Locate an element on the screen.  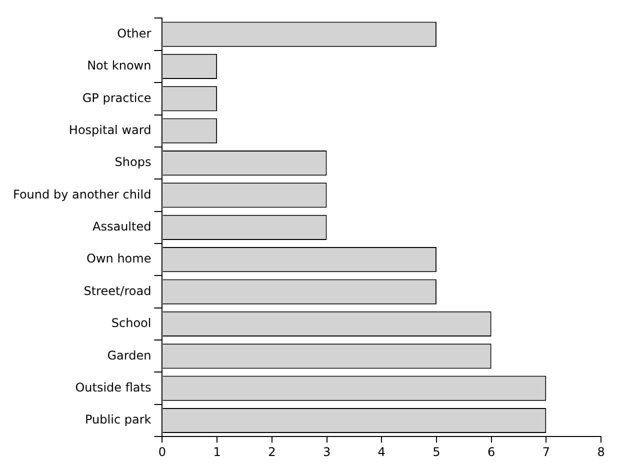
x-tick-label: 7 is located at coordinates (546, 451).